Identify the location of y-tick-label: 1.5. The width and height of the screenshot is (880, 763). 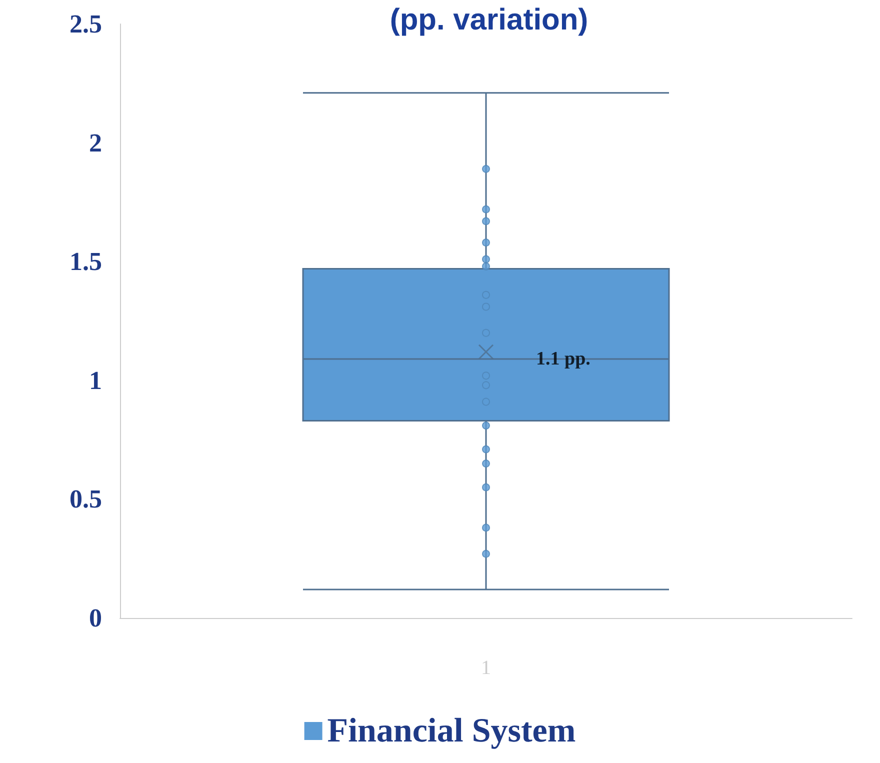
(86, 261).